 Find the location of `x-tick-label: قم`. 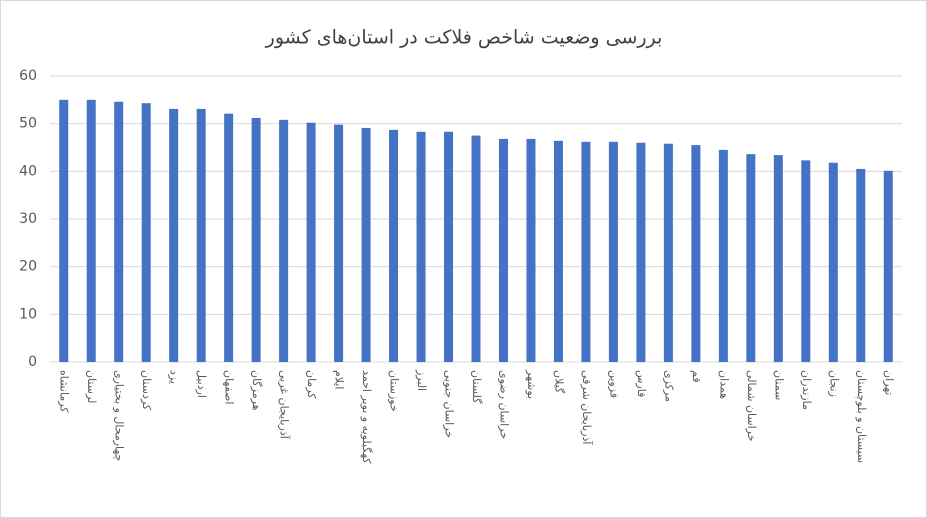

x-tick-label: قم is located at coordinates (696, 376).